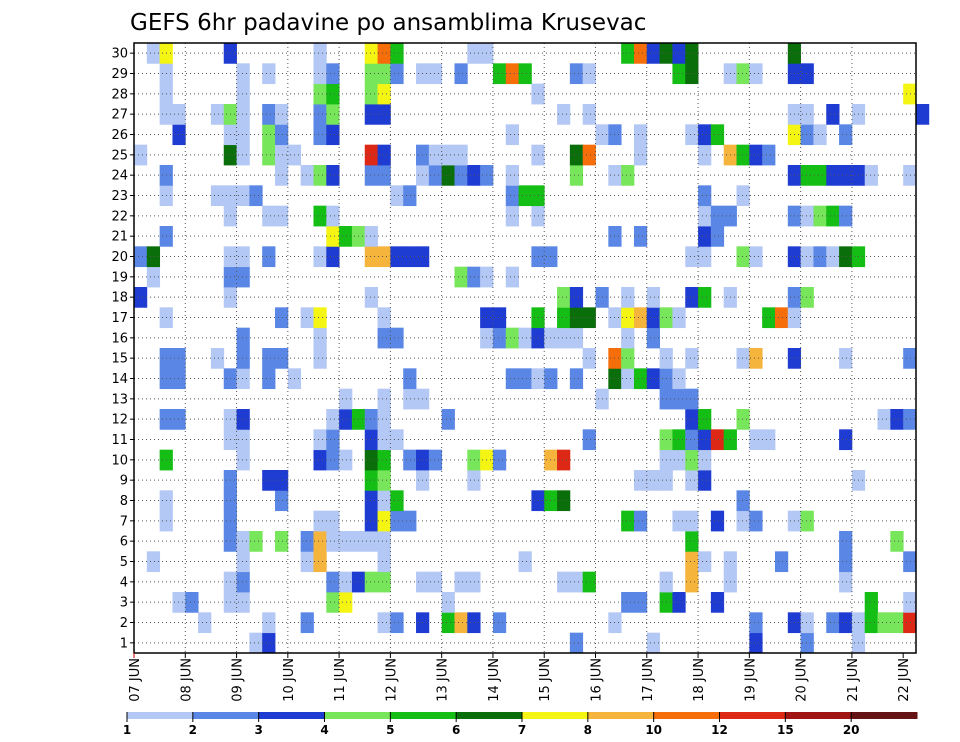 The image size is (960, 742). Describe the element at coordinates (443, 680) in the screenshot. I see `x-tick-label: 13 JUN` at that location.